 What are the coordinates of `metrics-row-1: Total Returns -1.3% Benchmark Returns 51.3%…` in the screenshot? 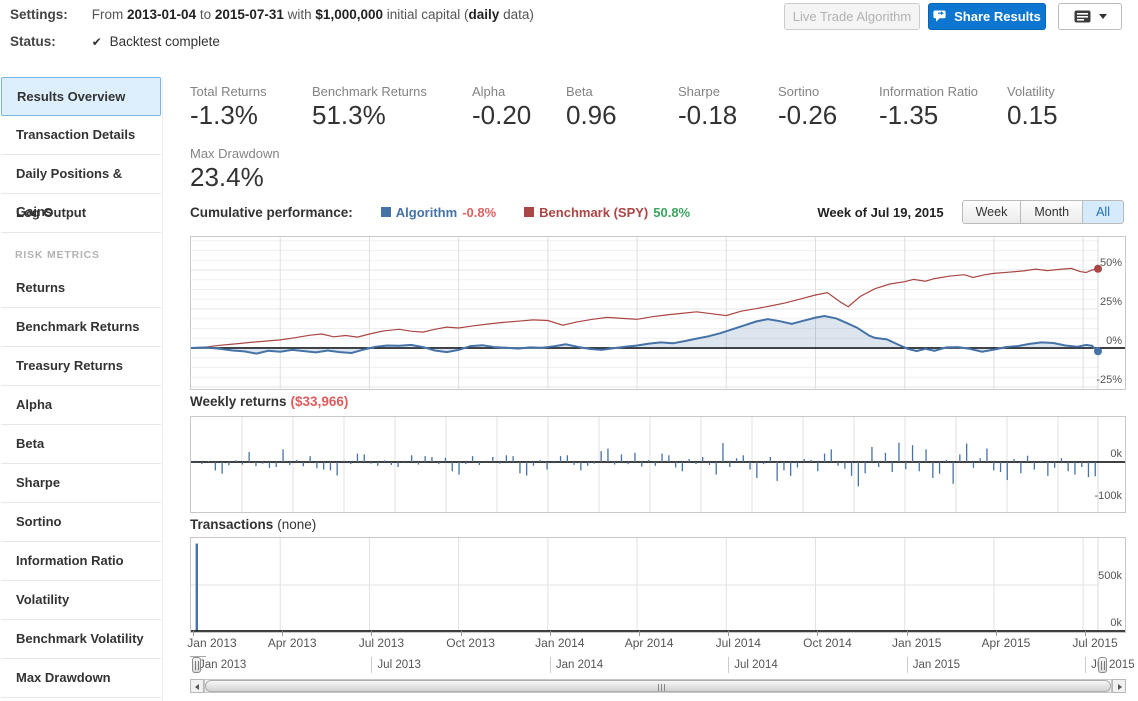 It's located at (648, 107).